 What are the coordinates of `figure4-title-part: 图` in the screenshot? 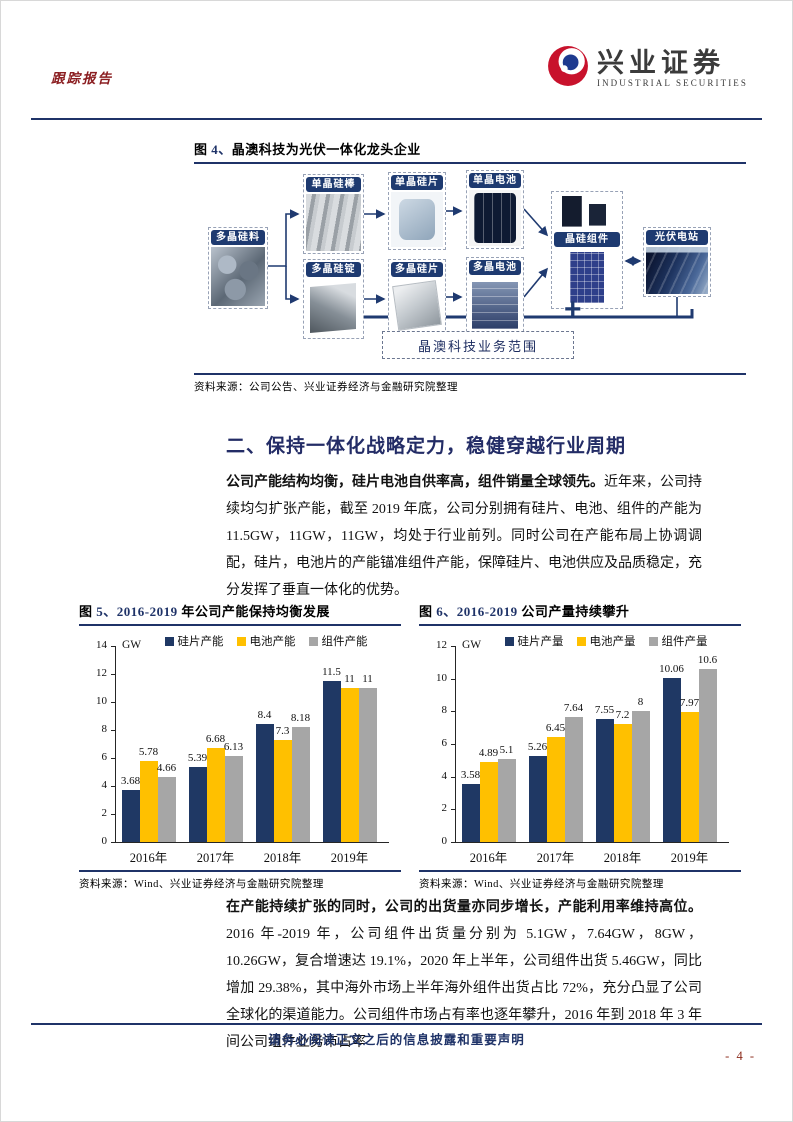 It's located at (203, 149).